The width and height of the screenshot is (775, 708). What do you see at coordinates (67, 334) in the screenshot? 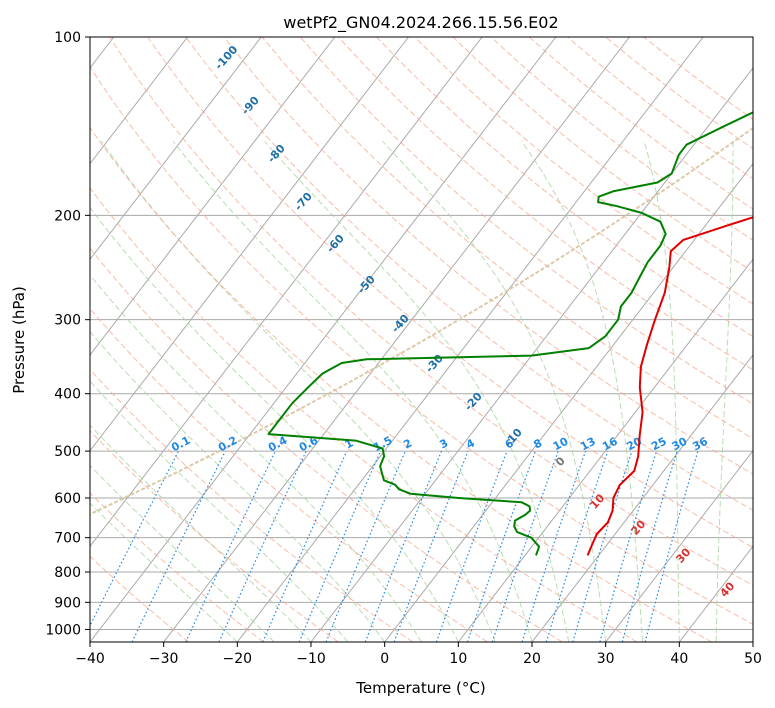
I see `y-axis: 100 200 300 400 500 600 700 800 900 1000` at bounding box center [67, 334].